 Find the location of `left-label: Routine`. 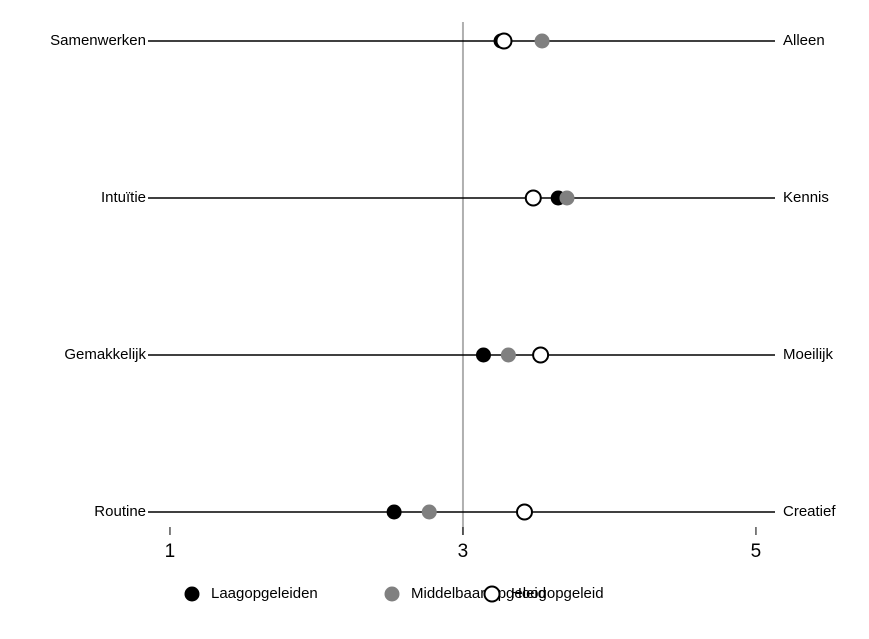

left-label: Routine is located at coordinates (120, 511).